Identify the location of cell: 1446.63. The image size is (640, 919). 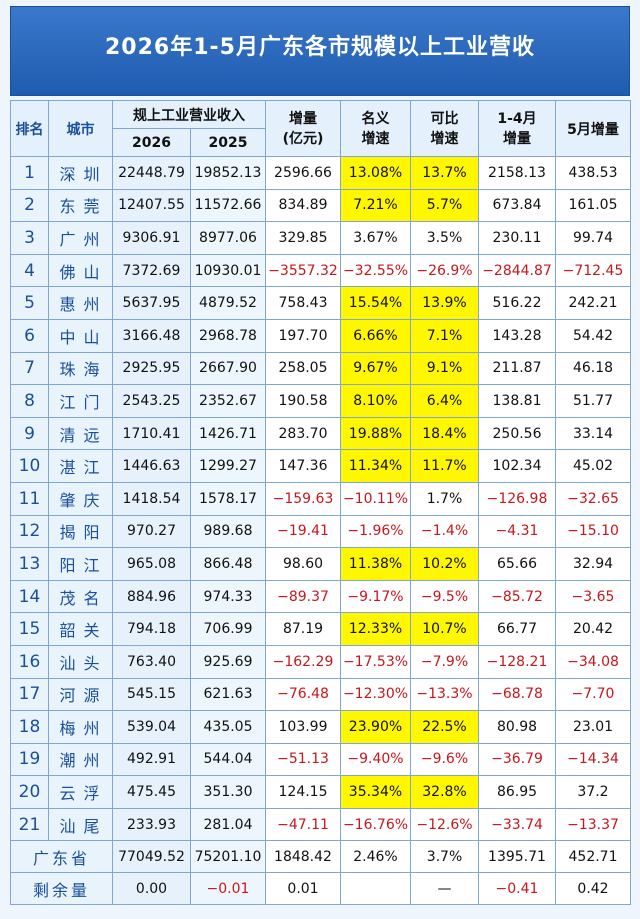
(151, 466).